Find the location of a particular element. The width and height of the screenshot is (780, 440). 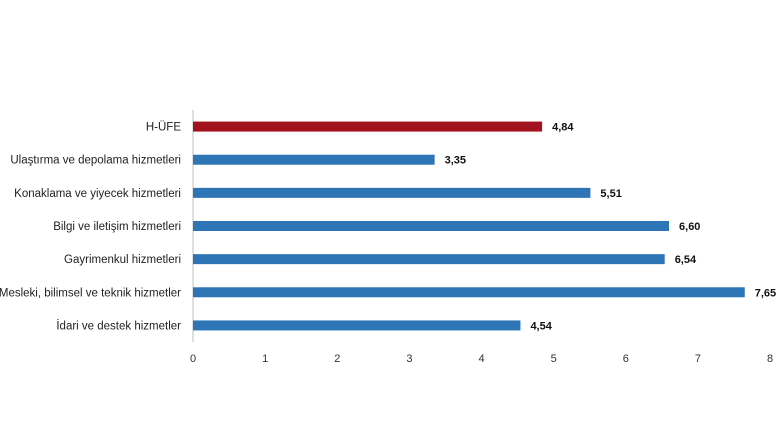

x-tick-label: 4 is located at coordinates (481, 359).